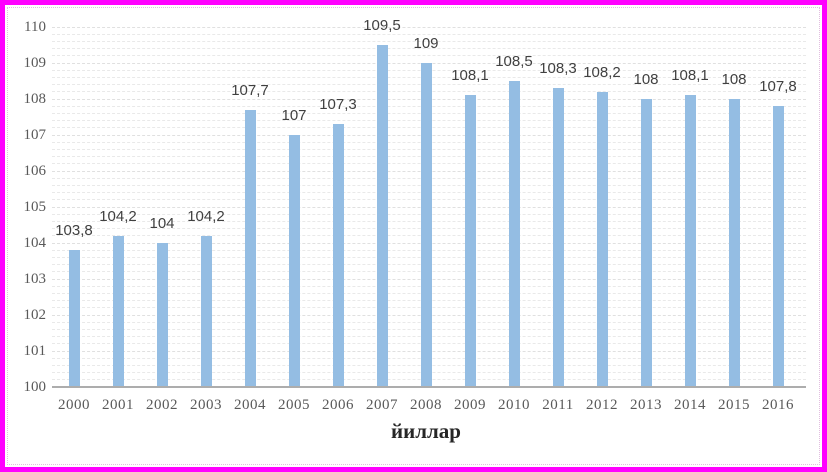 The image size is (827, 472). Describe the element at coordinates (118, 405) in the screenshot. I see `x-tick-label: 2001` at that location.